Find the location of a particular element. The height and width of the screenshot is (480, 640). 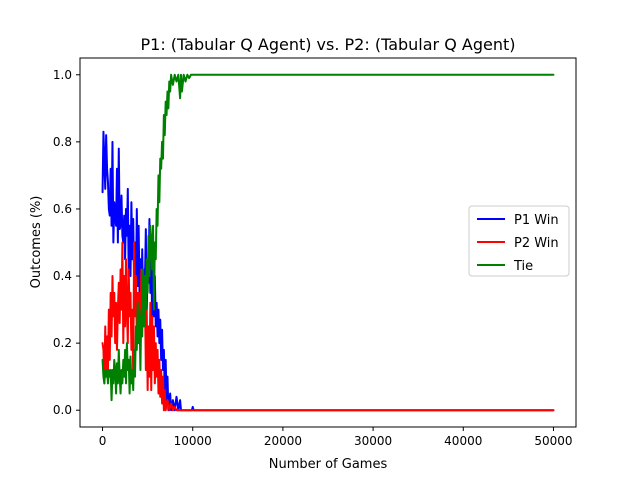

x-tick-label: 10000 is located at coordinates (193, 441).